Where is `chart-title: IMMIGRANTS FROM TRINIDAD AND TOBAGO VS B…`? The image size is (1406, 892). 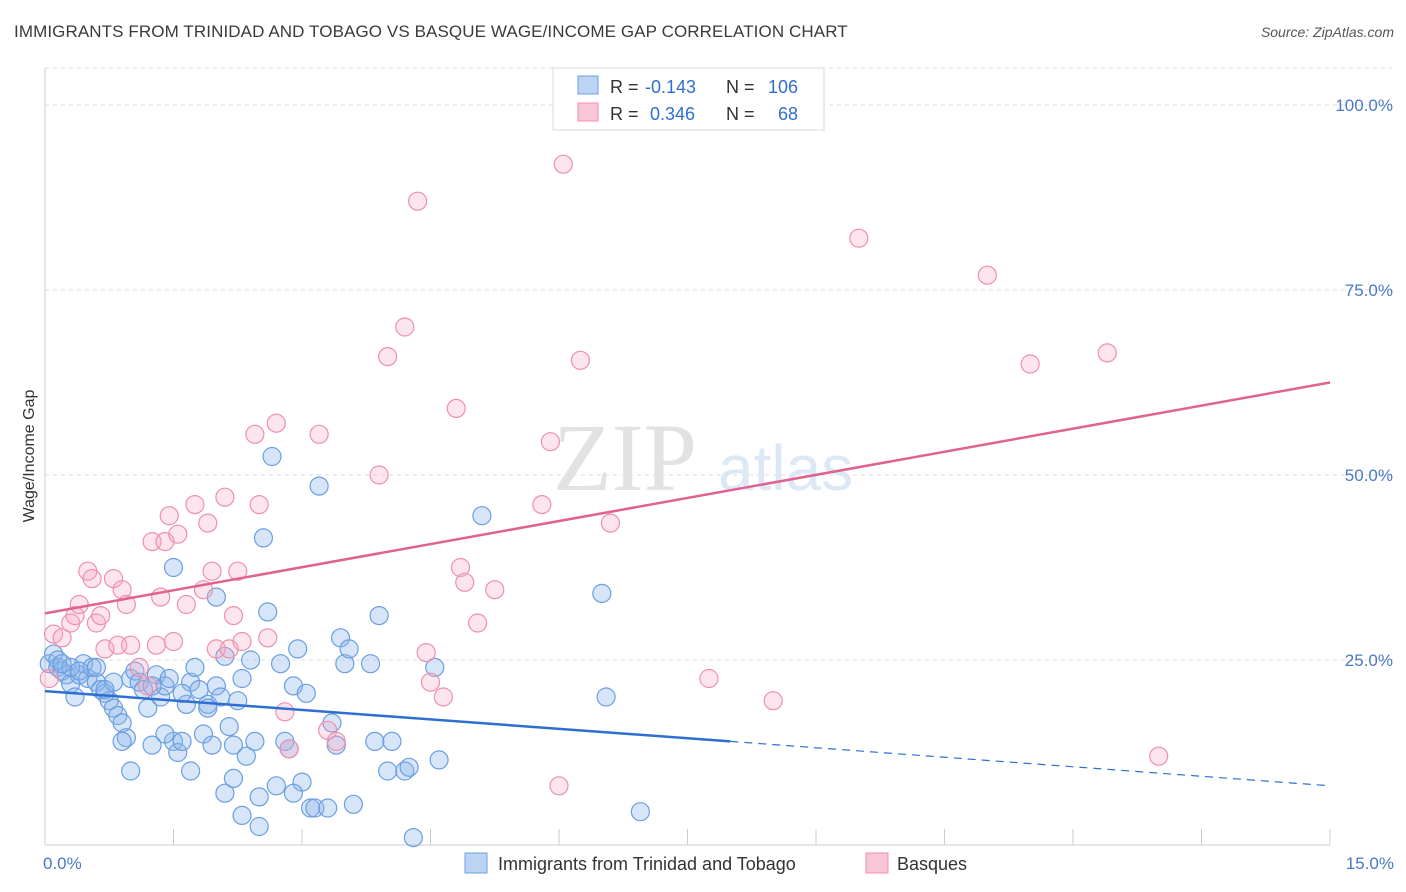 chart-title: IMMIGRANTS FROM TRINIDAD AND TOBAGO VS B… is located at coordinates (431, 31).